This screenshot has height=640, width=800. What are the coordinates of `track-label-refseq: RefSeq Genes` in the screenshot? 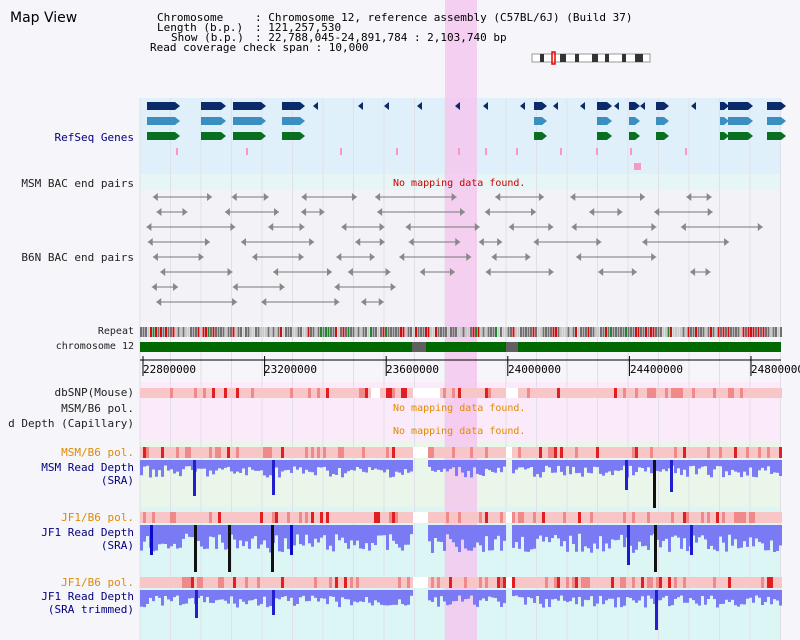 It's located at (94, 137).